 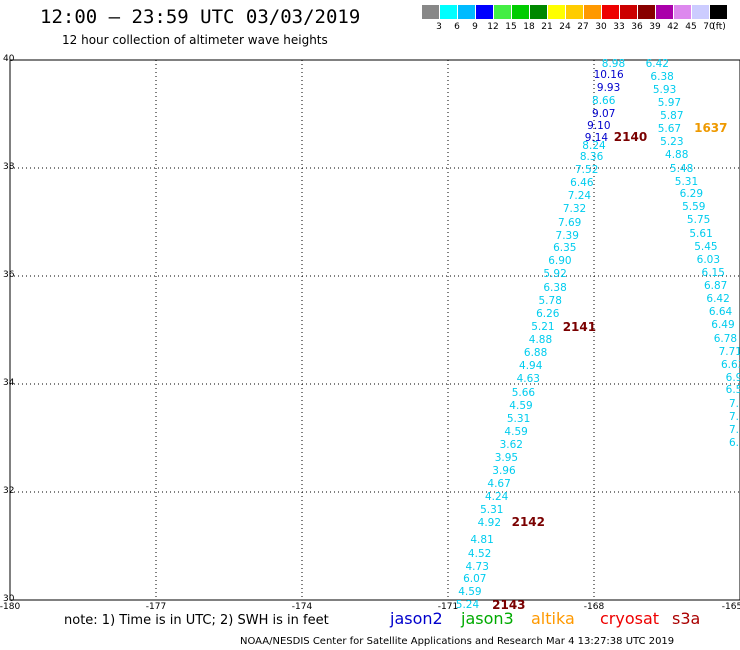 I want to click on latitude-label: 34, so click(x=9, y=383).